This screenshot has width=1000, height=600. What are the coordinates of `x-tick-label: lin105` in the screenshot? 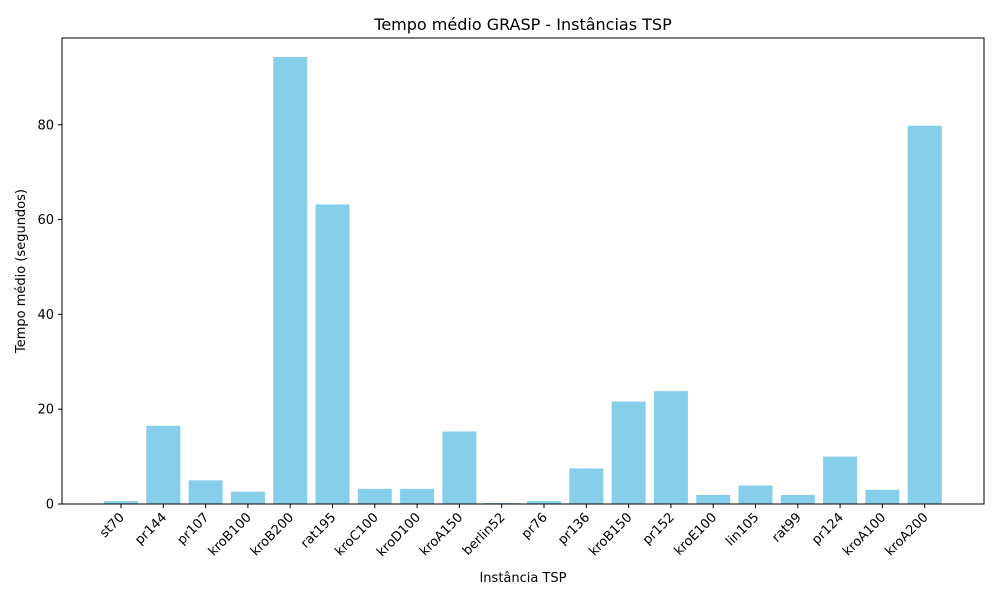 It's located at (742, 529).